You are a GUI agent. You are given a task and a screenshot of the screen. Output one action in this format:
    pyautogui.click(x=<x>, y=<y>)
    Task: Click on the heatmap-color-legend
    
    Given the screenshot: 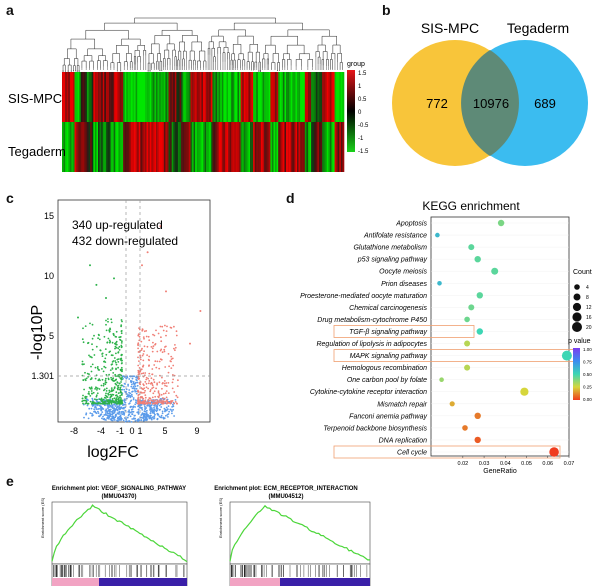 What is the action you would take?
    pyautogui.click(x=351, y=111)
    